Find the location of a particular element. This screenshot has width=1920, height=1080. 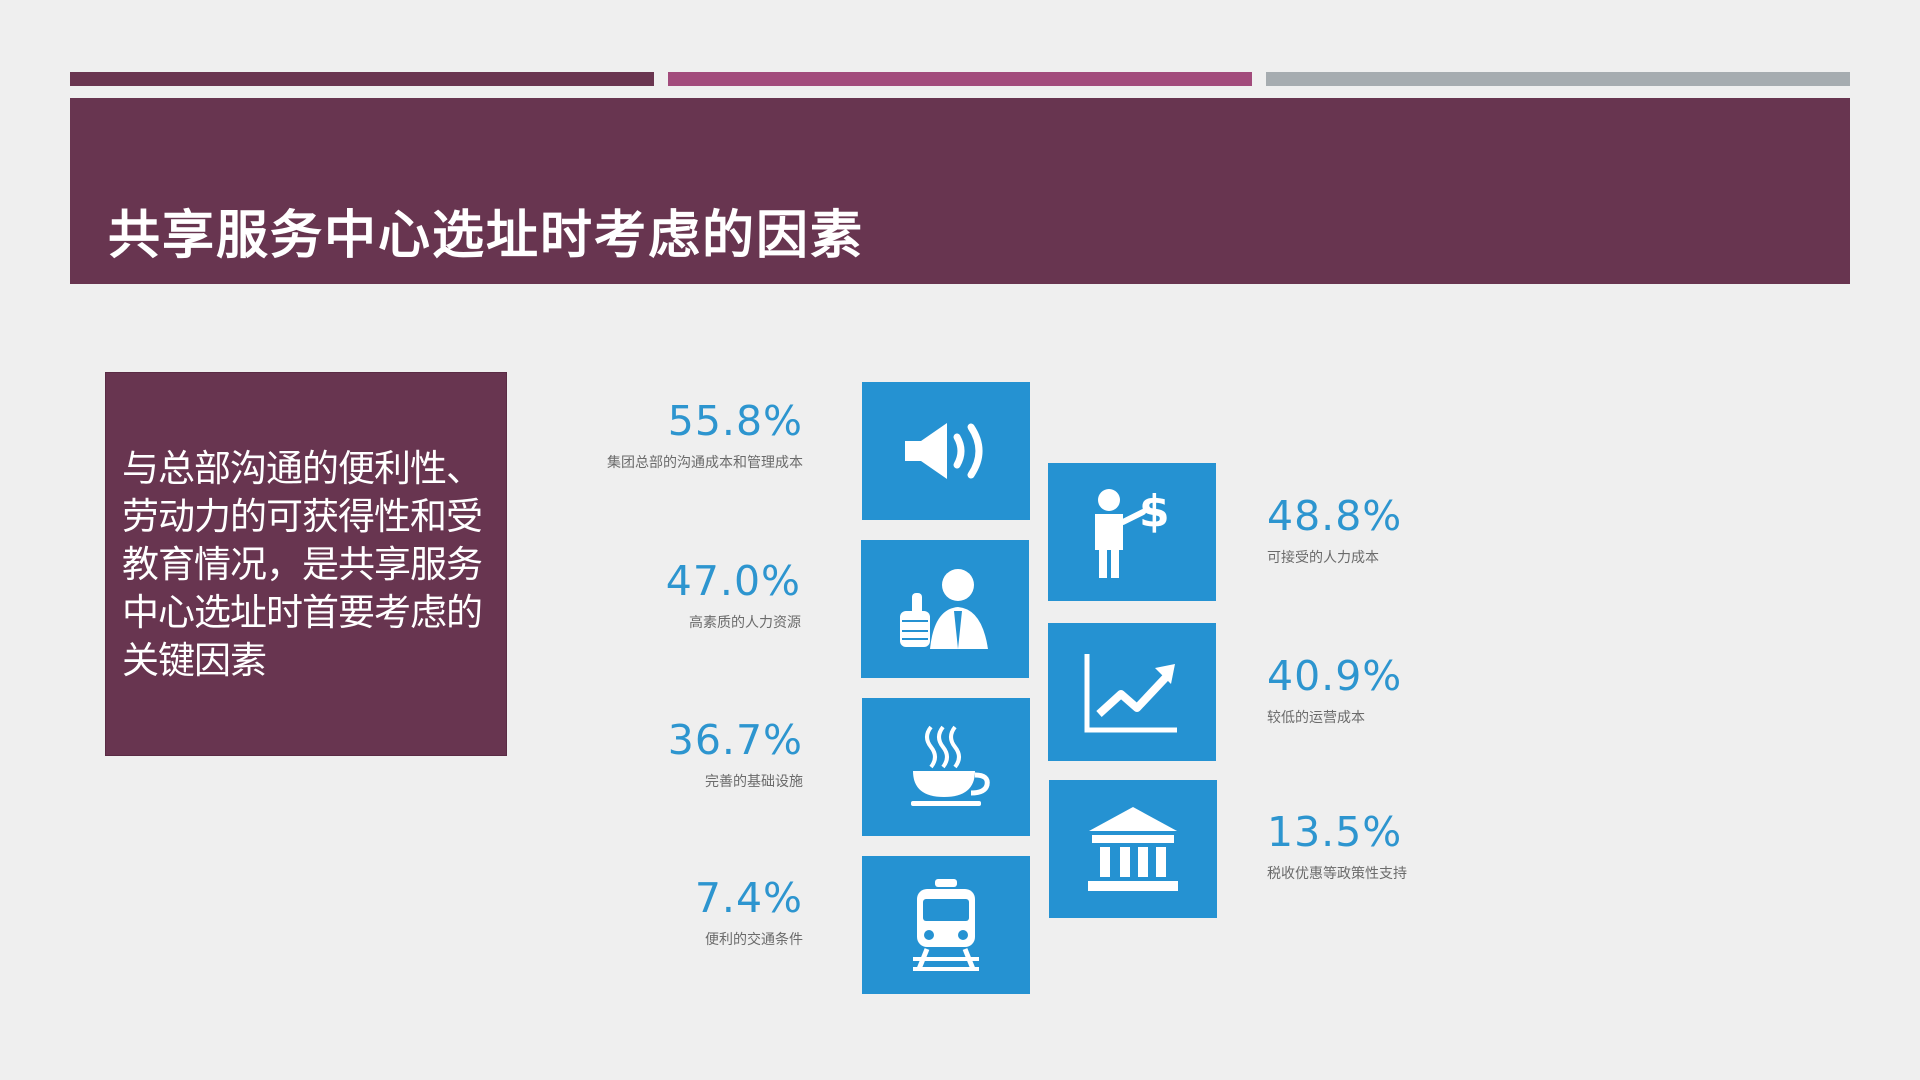

stat-operating-cost: 40.9% 较低的运营成本 is located at coordinates (1334, 690).